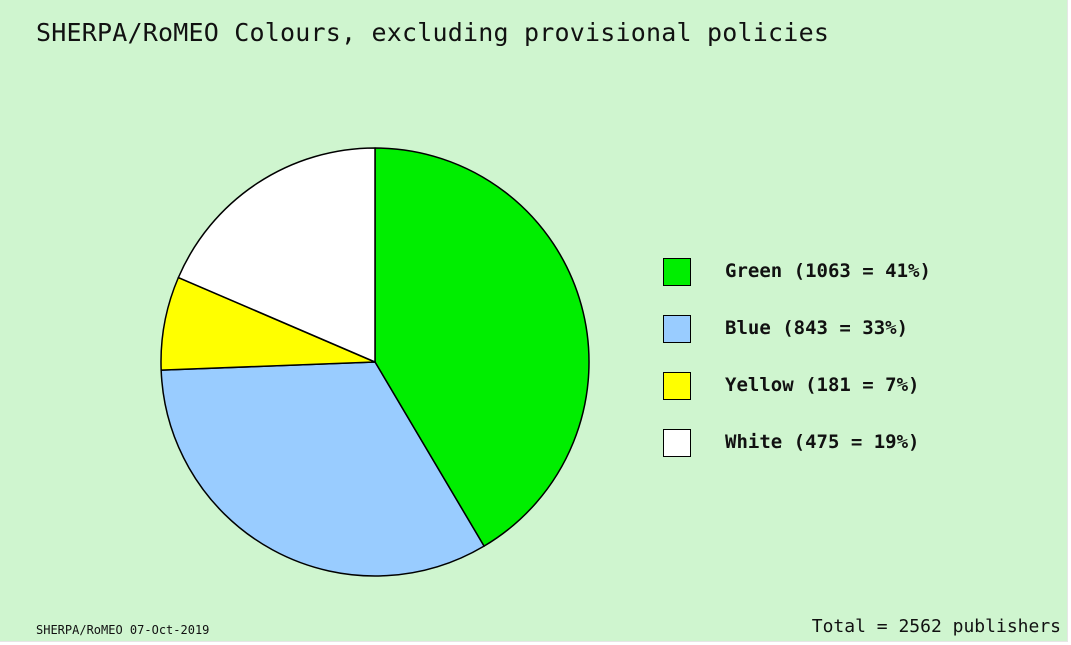 Image resolution: width=1071 pixels, height=645 pixels. Describe the element at coordinates (276, 255) in the screenshot. I see `pie-slice-white` at that location.